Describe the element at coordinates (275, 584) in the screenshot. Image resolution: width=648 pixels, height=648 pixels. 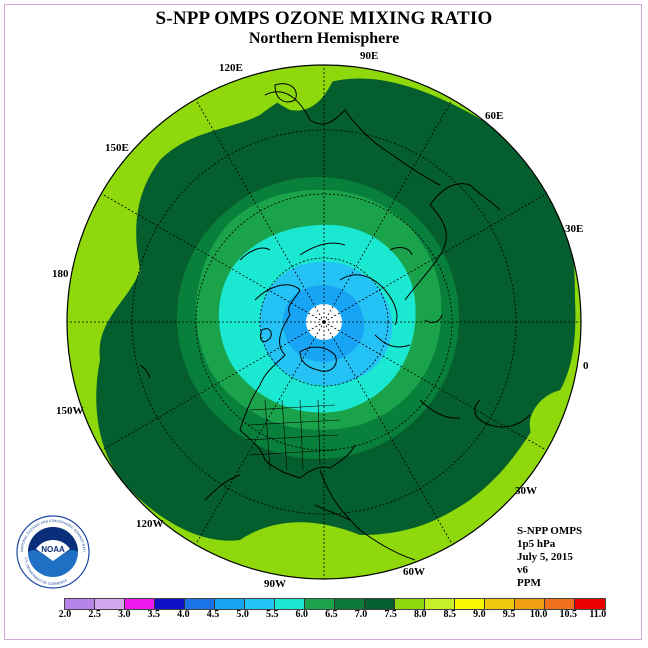
I see `lon-label-90w: 90W` at that location.